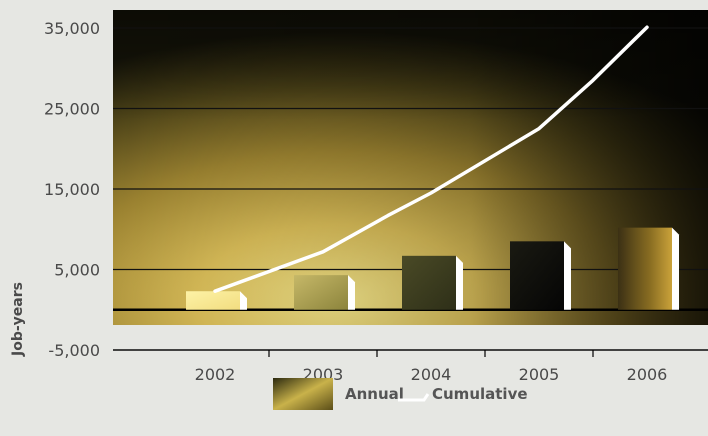  I want to click on y-tick-label: 5,000, so click(77, 270).